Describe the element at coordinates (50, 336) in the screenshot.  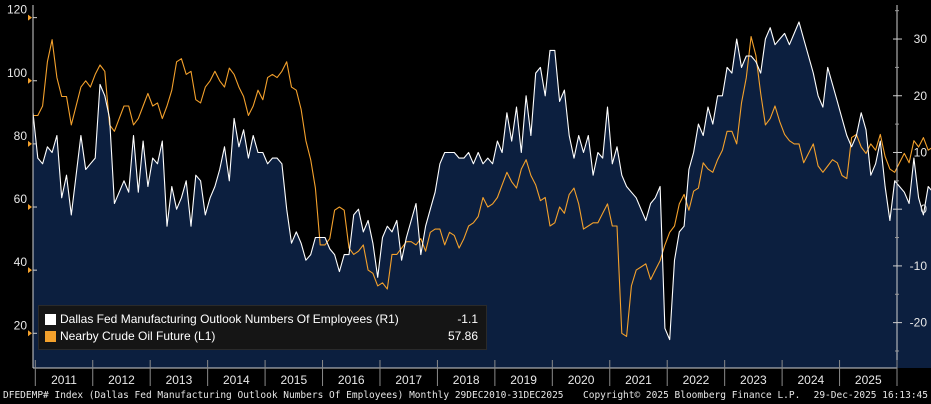
I see `legend-swatch-crude` at that location.